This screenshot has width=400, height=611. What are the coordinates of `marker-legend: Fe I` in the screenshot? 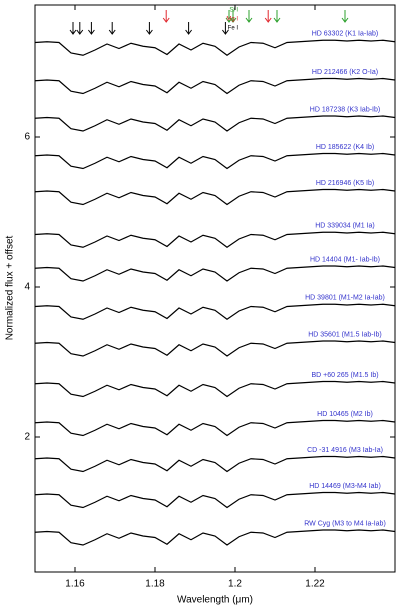 It's located at (233, 29).